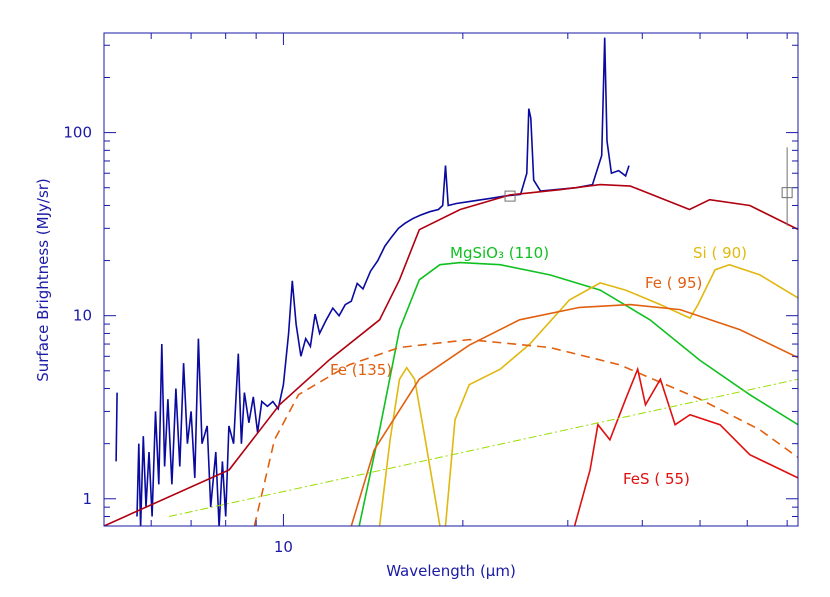  Describe the element at coordinates (720, 253) in the screenshot. I see `series-label: Si ( 90)` at that location.